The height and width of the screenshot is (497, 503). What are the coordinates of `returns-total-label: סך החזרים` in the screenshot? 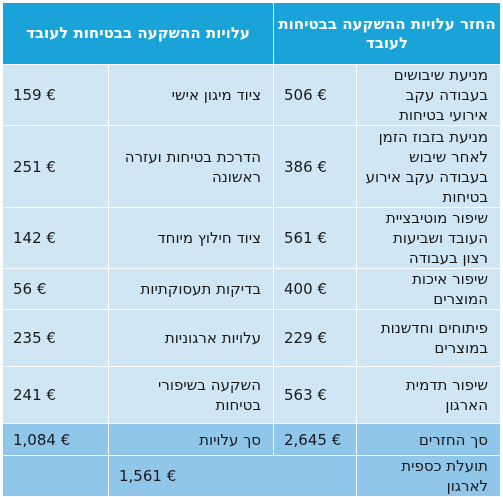 It's located at (429, 439).